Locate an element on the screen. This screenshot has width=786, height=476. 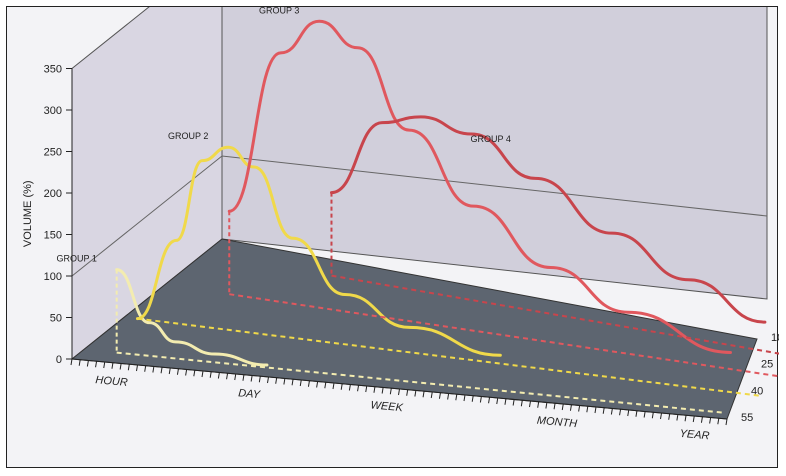
z-tick-label: 25 is located at coordinates (767, 365).